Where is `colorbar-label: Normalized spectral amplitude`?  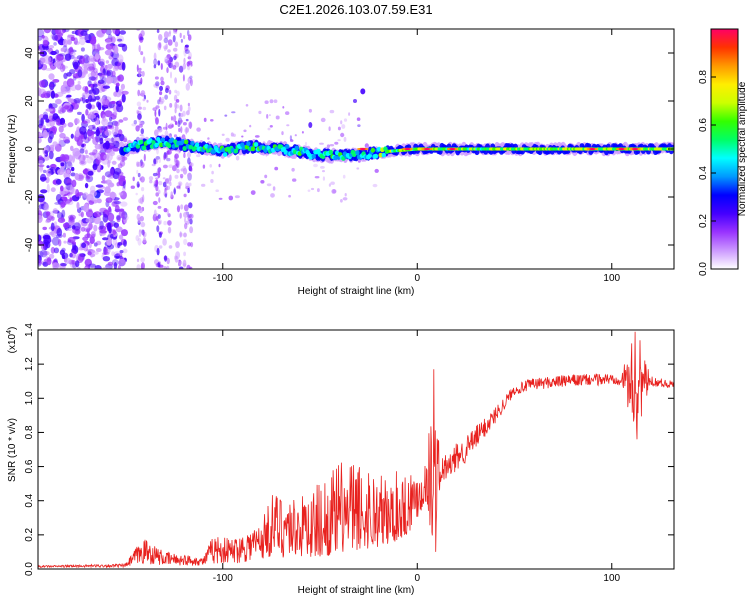
colorbar-label: Normalized spectral amplitude is located at coordinates (742, 148).